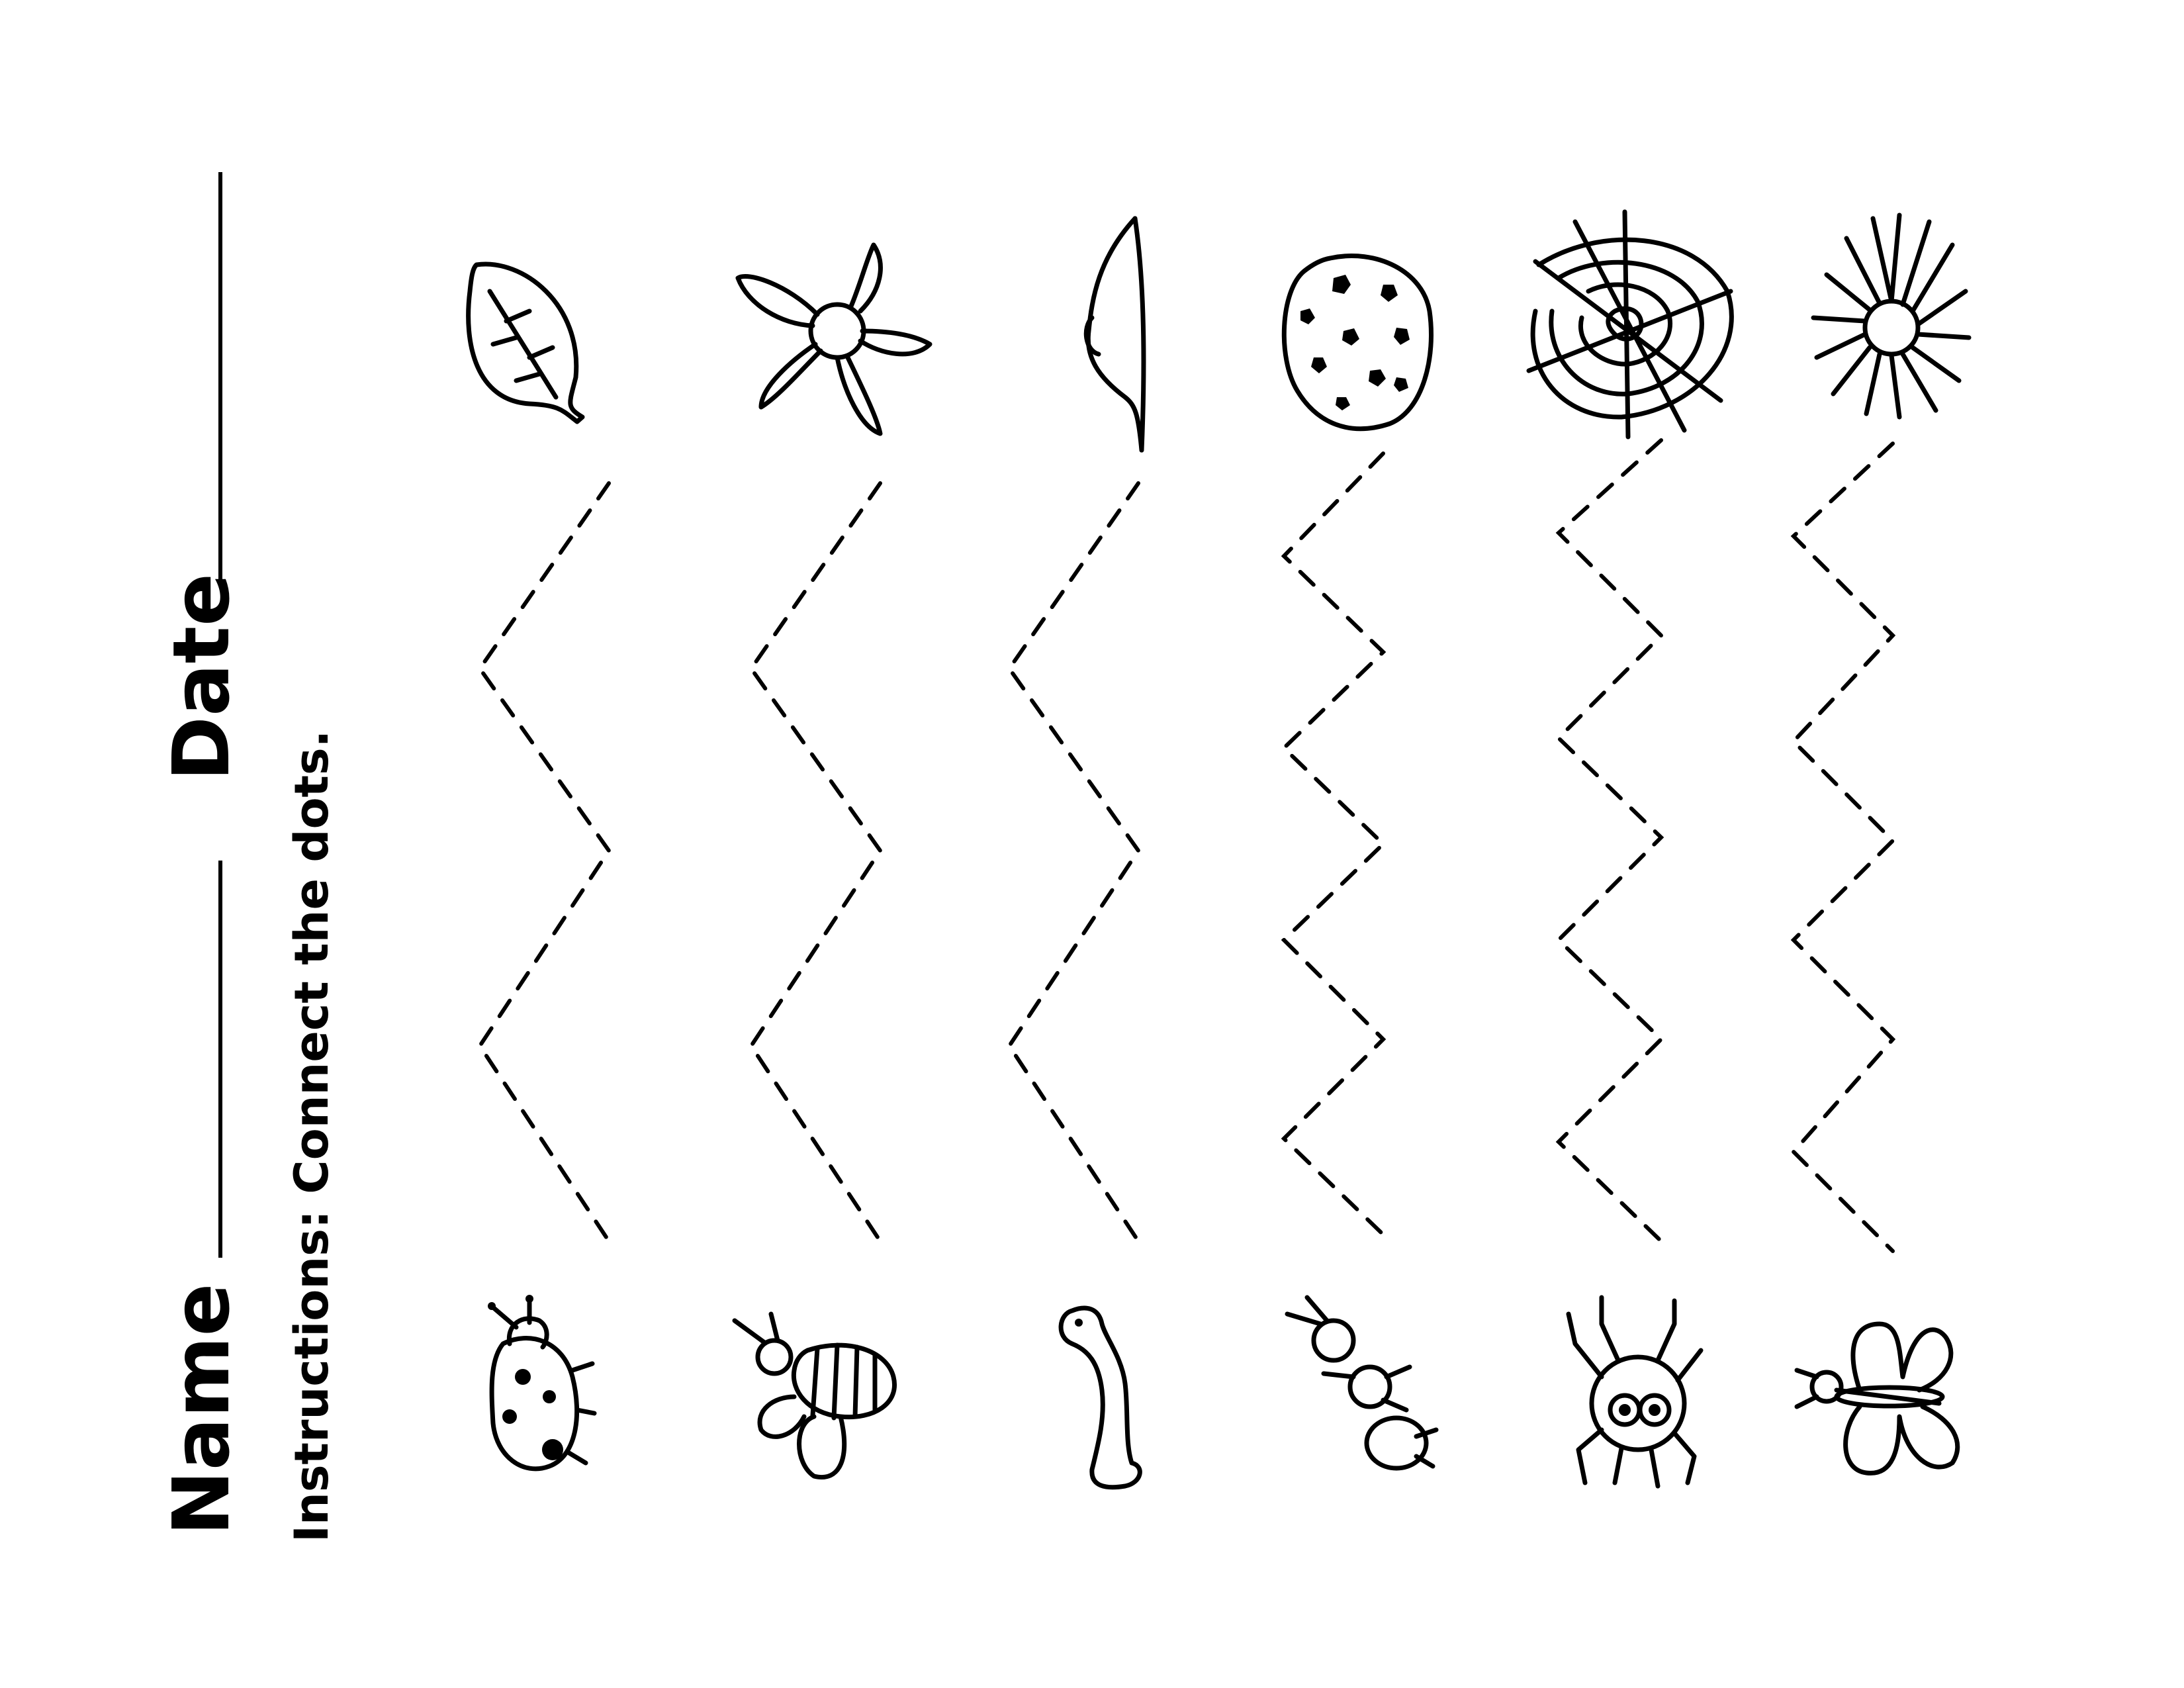  What do you see at coordinates (1362, 1383) in the screenshot?
I see `ant-icon` at bounding box center [1362, 1383].